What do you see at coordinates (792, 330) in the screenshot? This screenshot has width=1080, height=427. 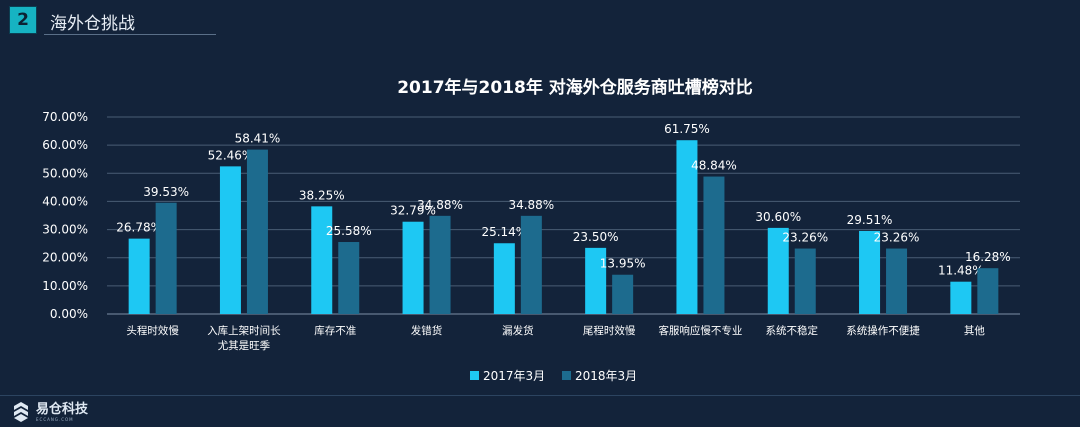 I see `x-tick-label: 系统不稳定` at bounding box center [792, 330].